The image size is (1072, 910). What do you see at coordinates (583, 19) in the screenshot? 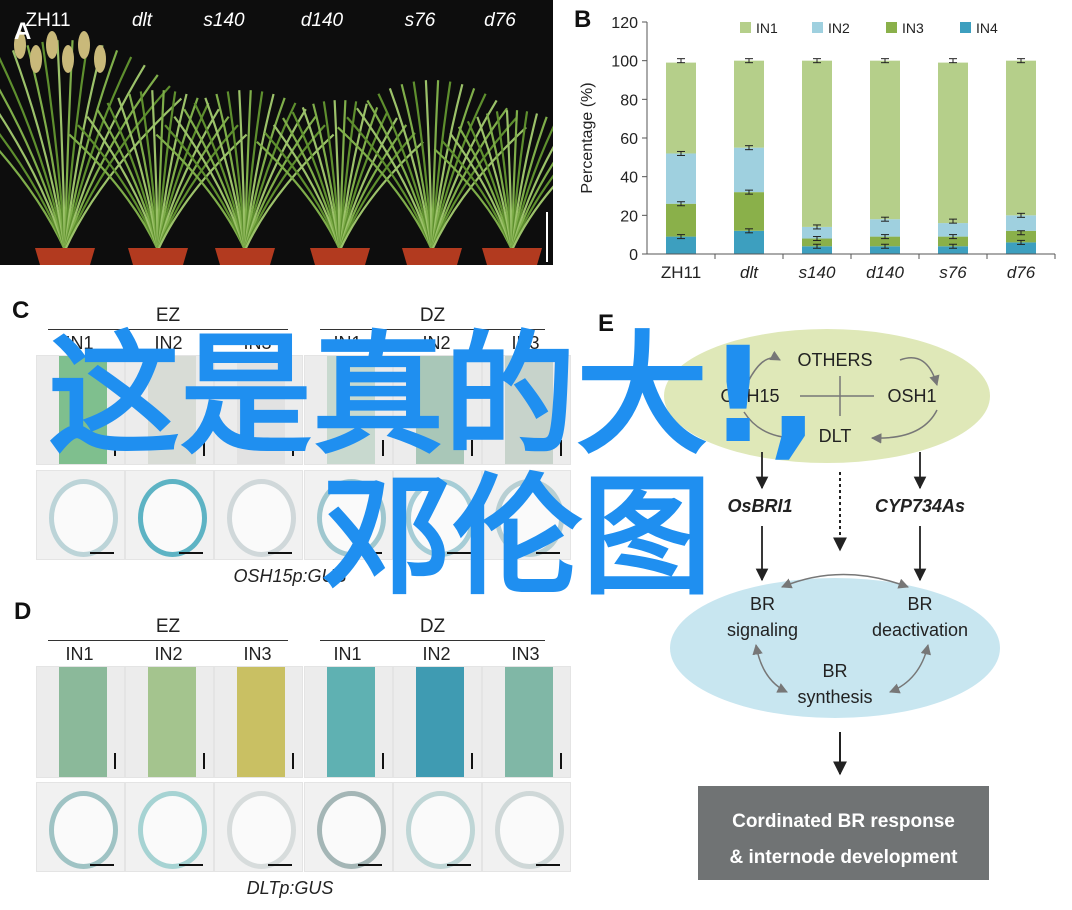
I see `panel-letter-b: B` at bounding box center [583, 19].